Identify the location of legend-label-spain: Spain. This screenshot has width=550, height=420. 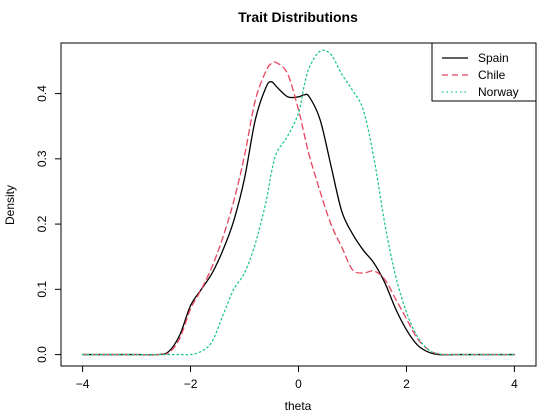
(493, 58).